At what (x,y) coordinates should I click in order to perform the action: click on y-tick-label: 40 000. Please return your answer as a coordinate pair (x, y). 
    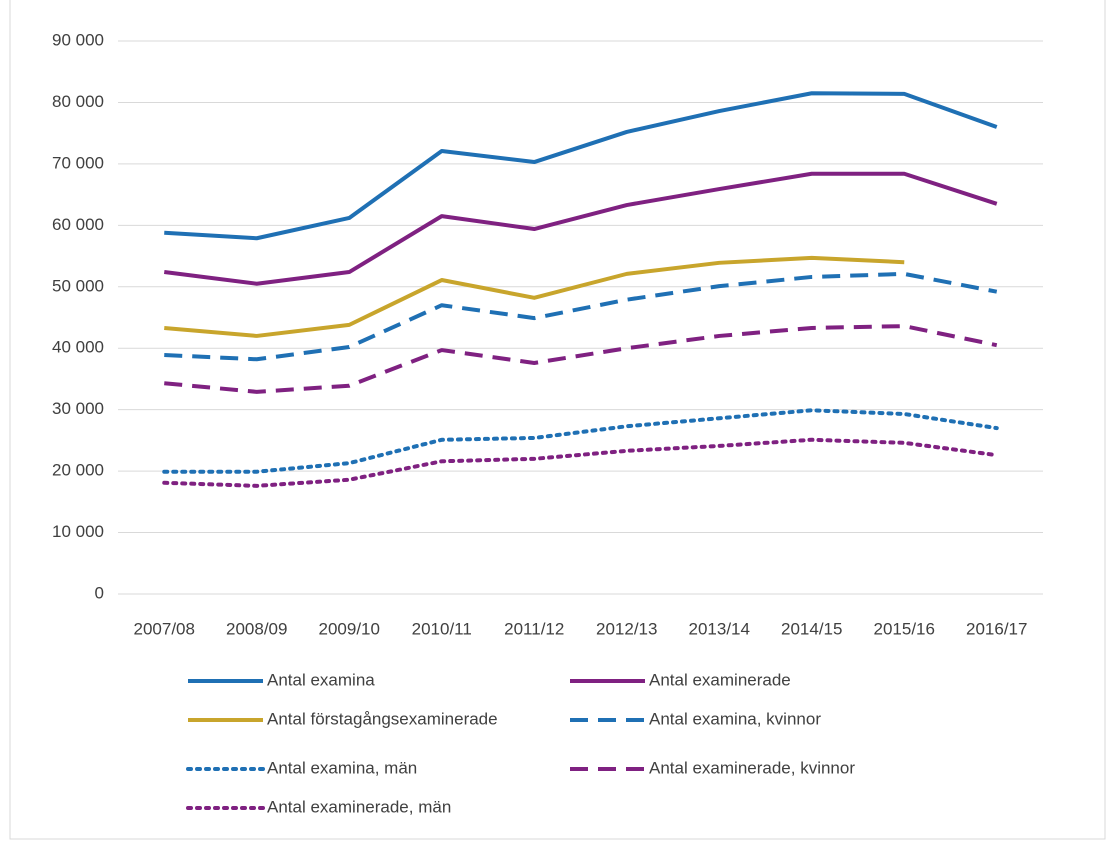
    Looking at the image, I should click on (78, 347).